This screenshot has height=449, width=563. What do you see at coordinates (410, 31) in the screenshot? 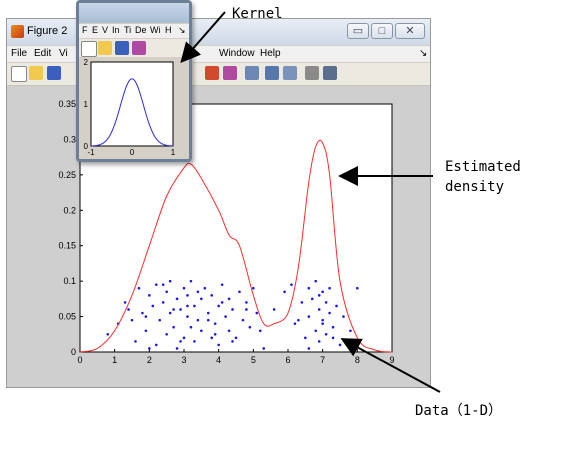
I see `close-button: ✕` at bounding box center [410, 31].